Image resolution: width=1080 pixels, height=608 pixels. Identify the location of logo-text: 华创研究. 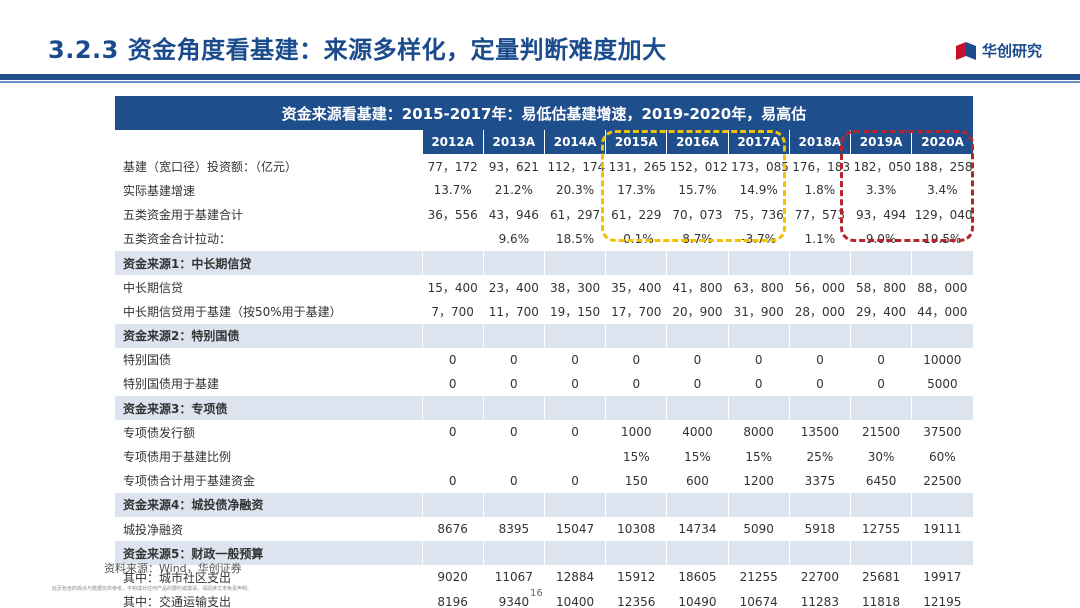
(1011, 51).